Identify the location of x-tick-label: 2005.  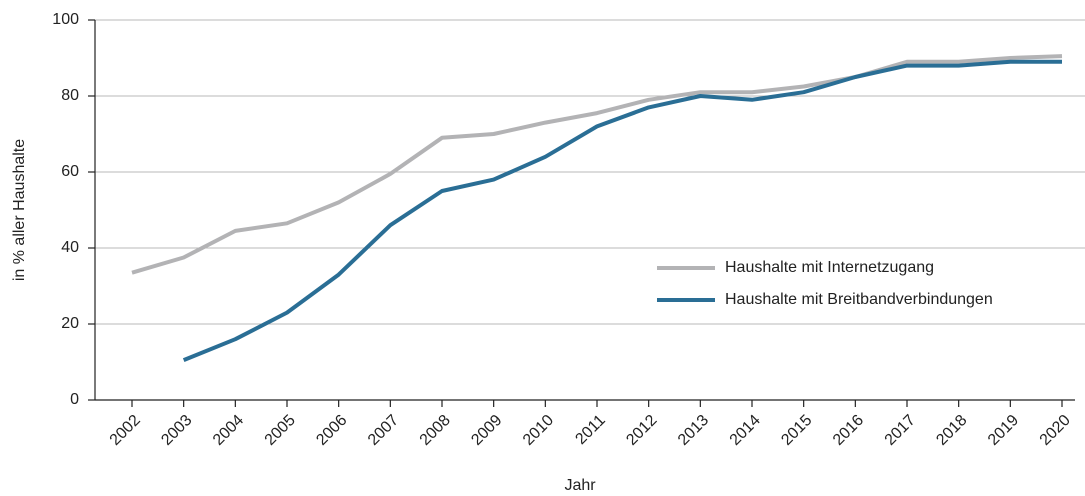
(280, 430).